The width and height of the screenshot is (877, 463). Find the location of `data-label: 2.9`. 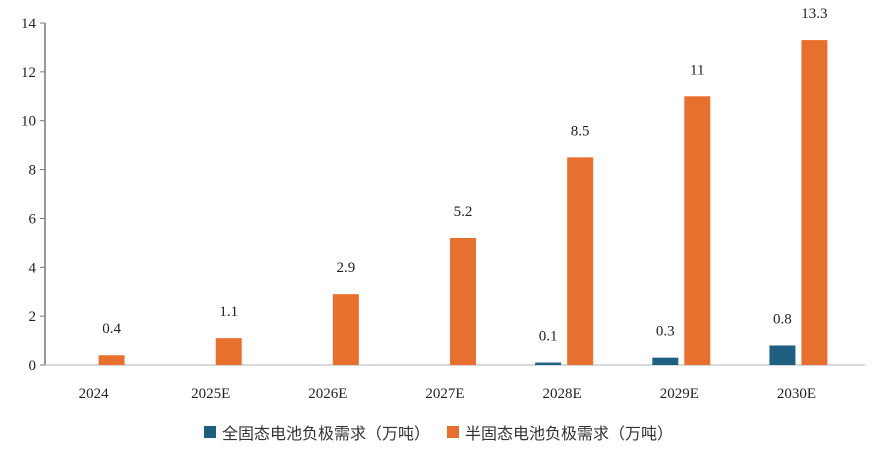

data-label: 2.9 is located at coordinates (345, 268).